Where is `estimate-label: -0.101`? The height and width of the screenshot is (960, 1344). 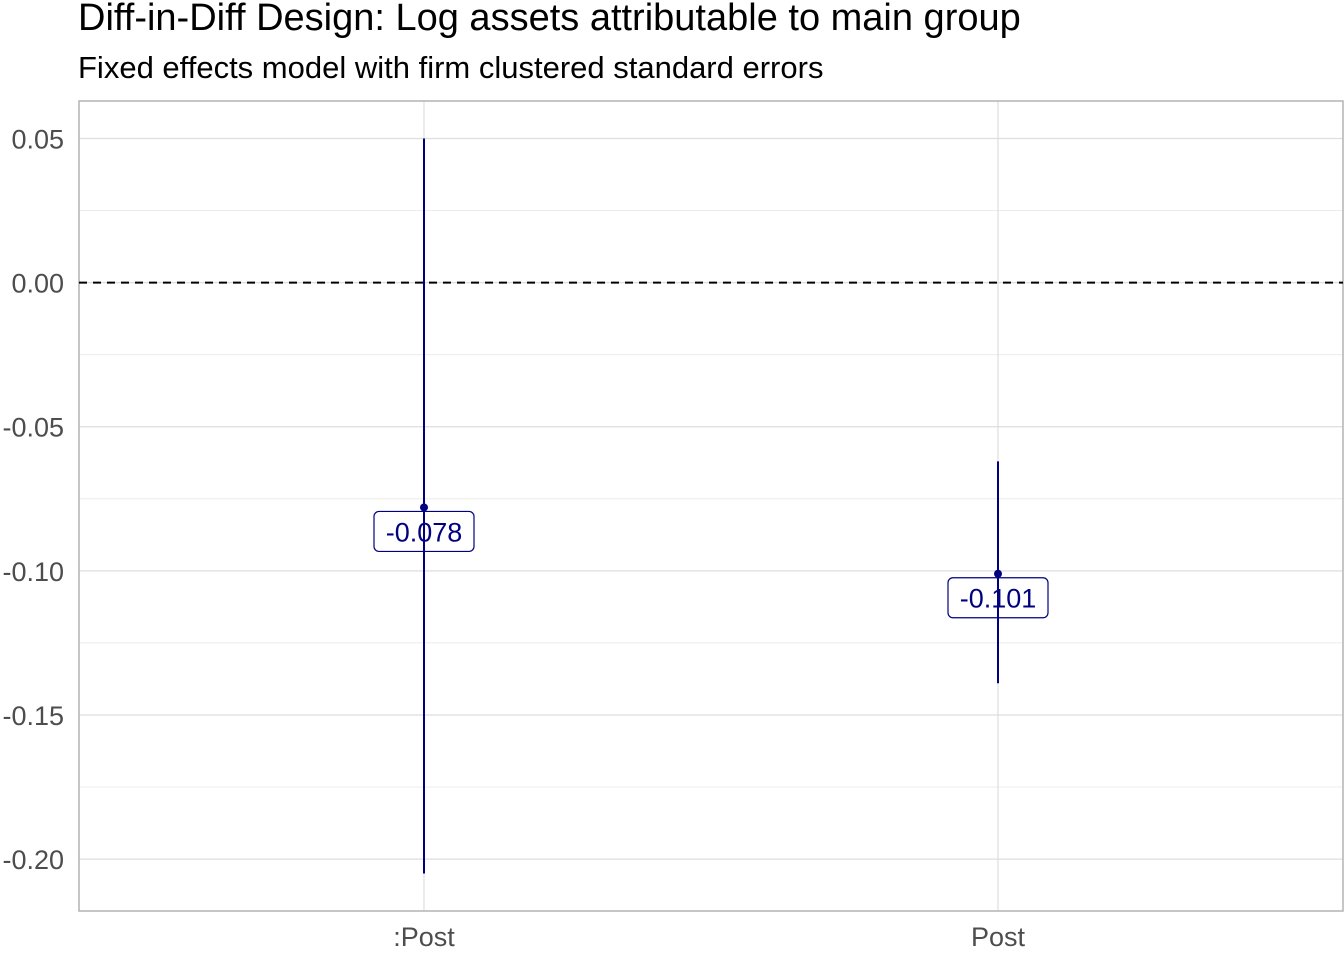 estimate-label: -0.101 is located at coordinates (998, 599).